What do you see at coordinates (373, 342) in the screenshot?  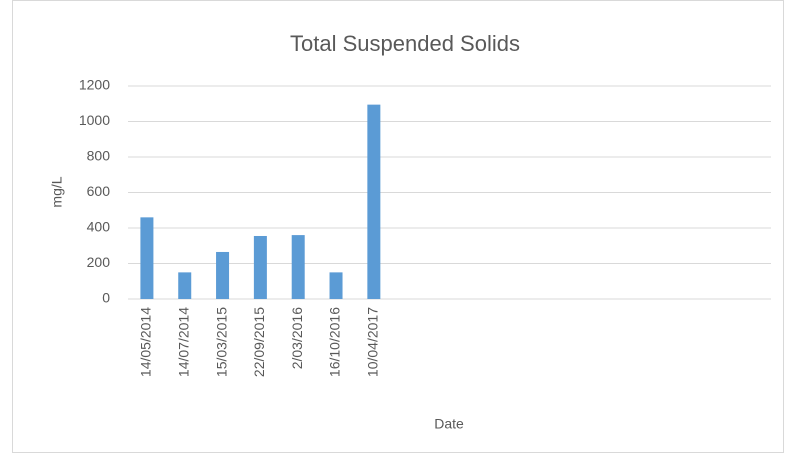 I see `x-tick-label: 10/04/2017` at bounding box center [373, 342].